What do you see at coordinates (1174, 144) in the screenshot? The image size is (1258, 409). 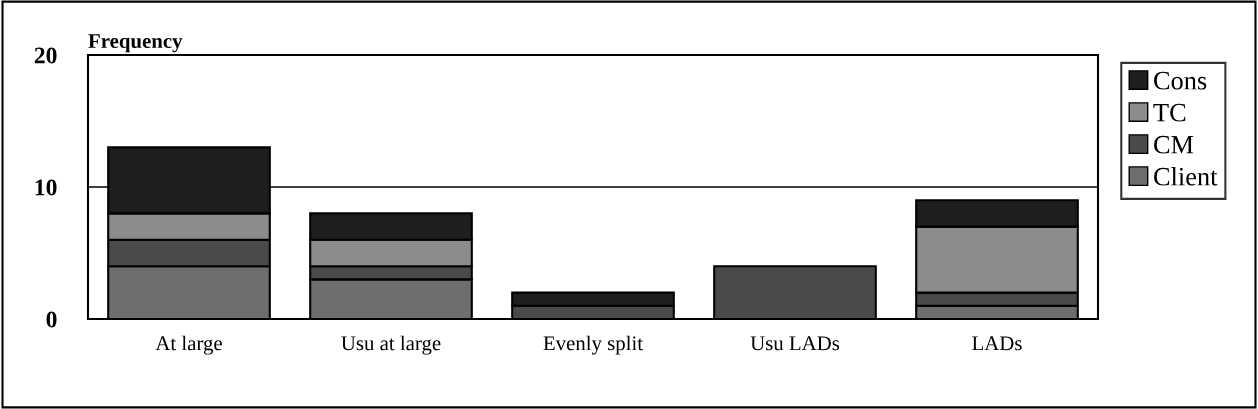 I see `legend-label: CM` at bounding box center [1174, 144].